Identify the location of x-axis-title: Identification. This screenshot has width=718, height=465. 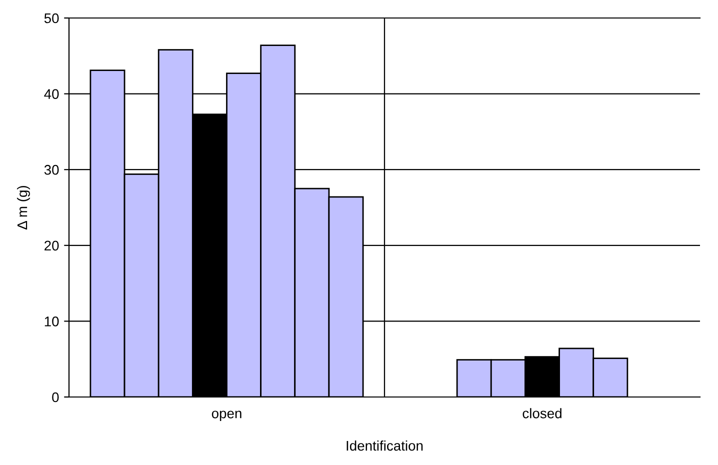
(384, 445).